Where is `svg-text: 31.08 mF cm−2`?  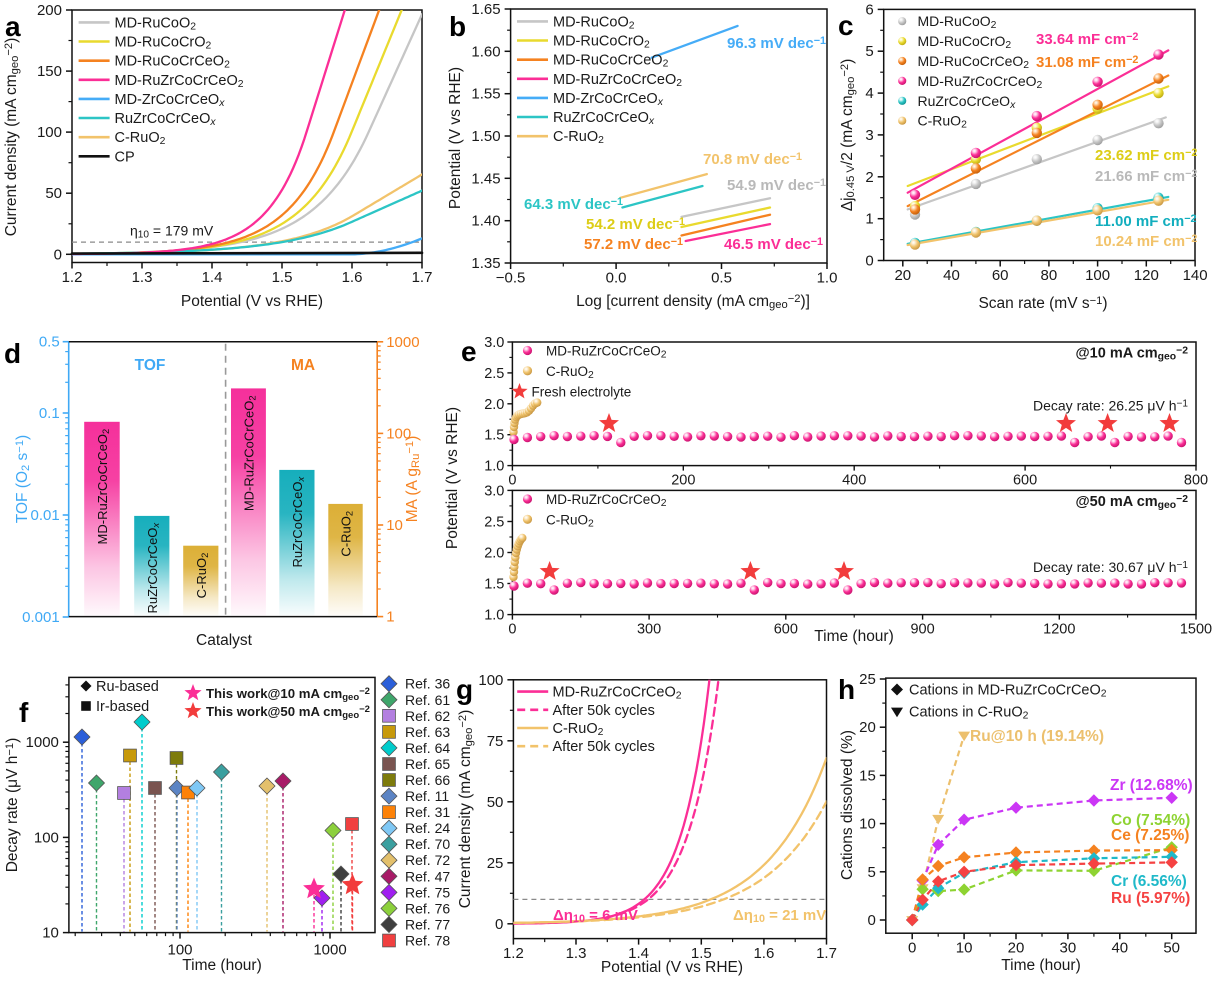
svg-text: 31.08 mF cm−2 is located at coordinates (1087, 62).